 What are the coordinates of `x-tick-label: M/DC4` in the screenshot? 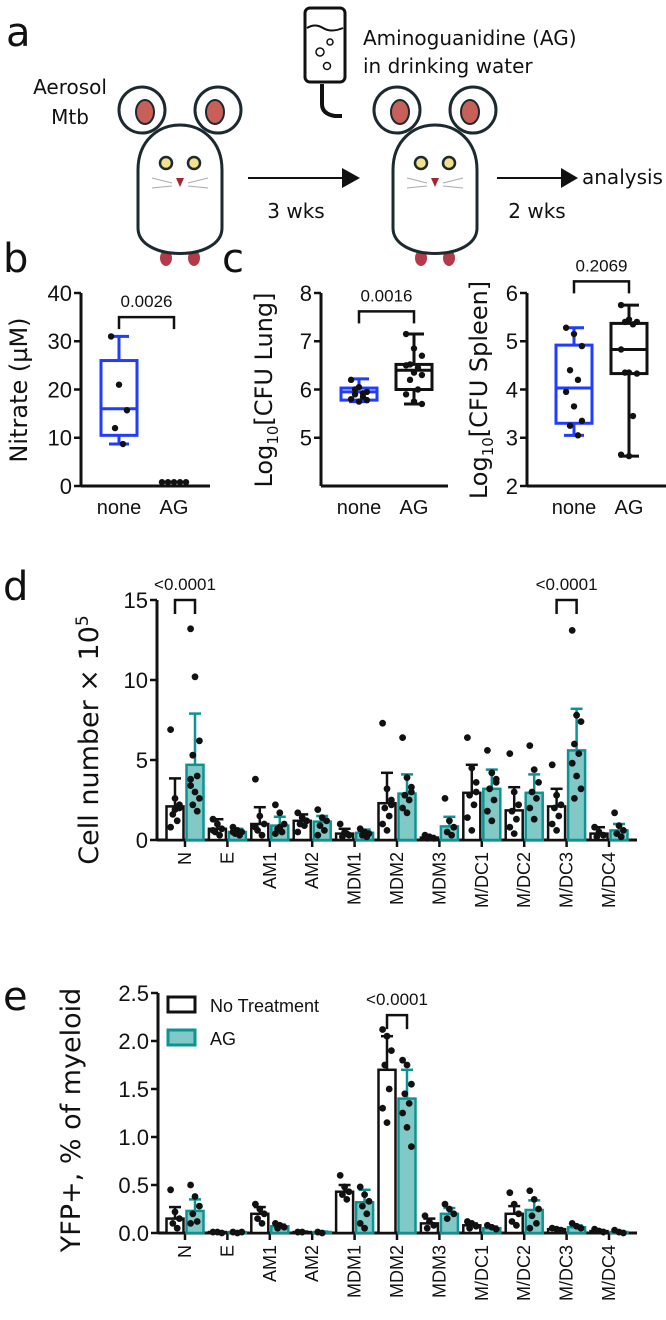 It's located at (609, 880).